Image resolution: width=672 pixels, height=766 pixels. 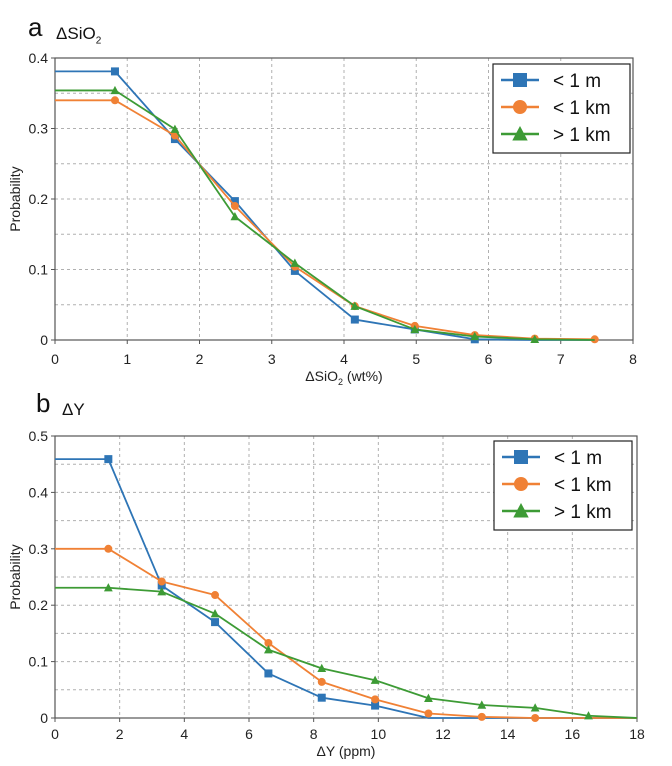 I want to click on panel-a-title: ΔSiO2, so click(x=78, y=35).